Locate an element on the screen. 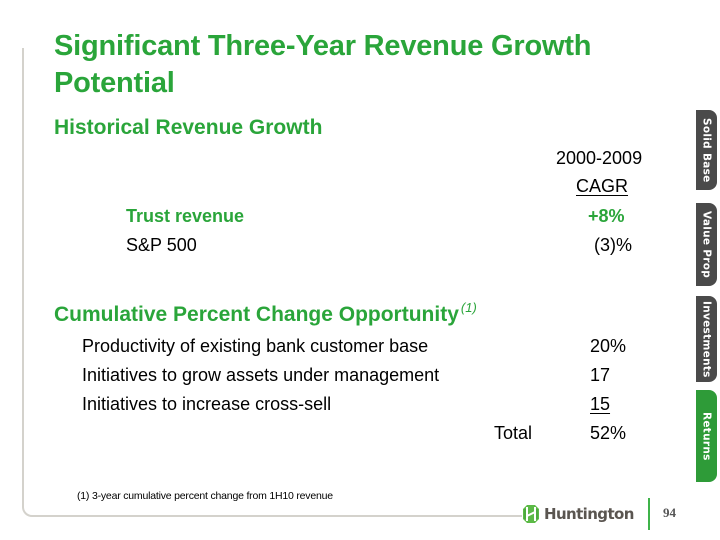  nav-tab-label: Solid Base is located at coordinates (706, 150).